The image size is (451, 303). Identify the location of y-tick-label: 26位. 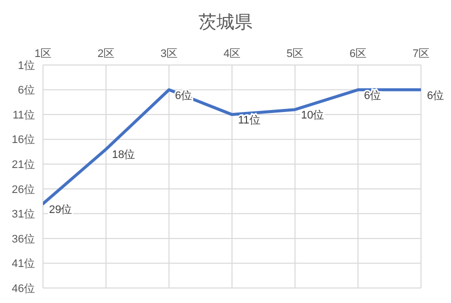
(23, 190).